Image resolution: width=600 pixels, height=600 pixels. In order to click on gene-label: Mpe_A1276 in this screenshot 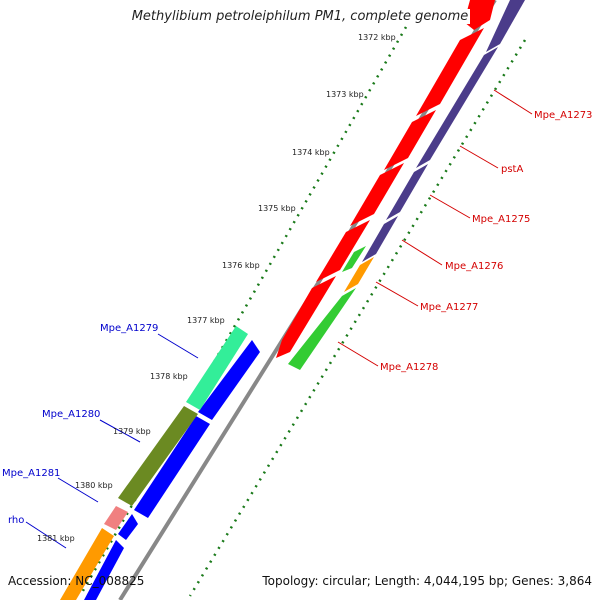, I will do `click(474, 266)`.